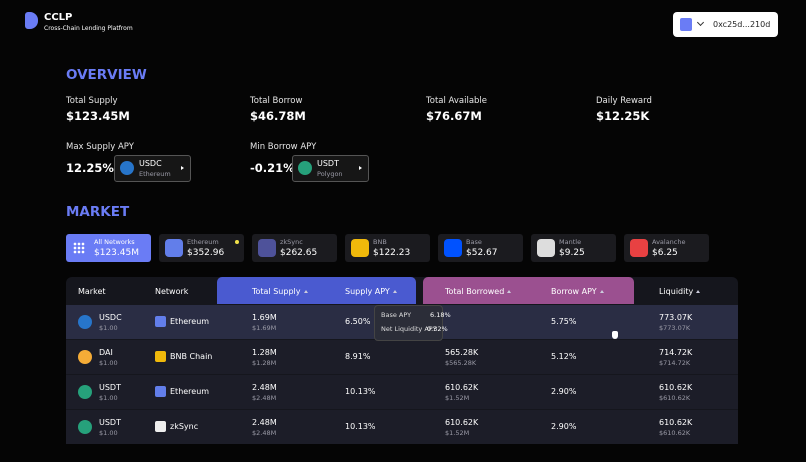  What do you see at coordinates (440, 315) in the screenshot?
I see `tooltip-value: 6.18%` at bounding box center [440, 315].